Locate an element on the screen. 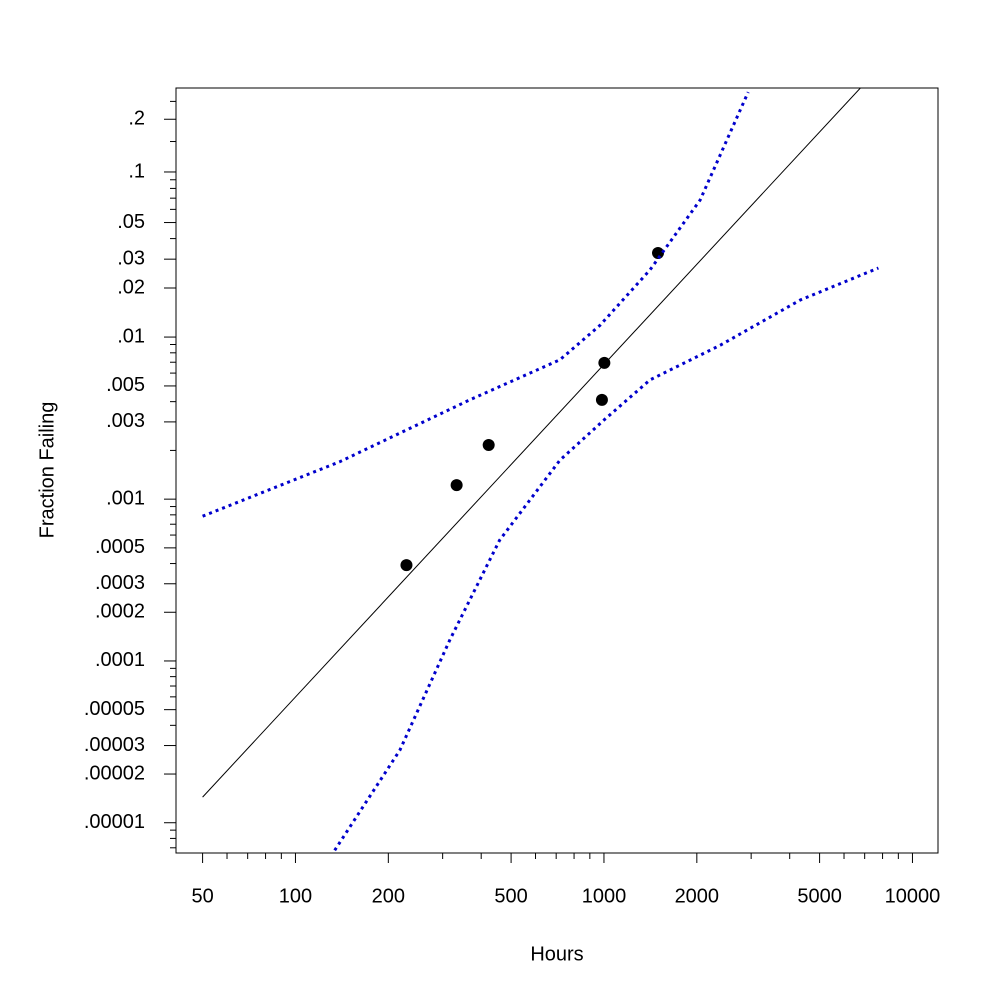 This screenshot has height=1000, width=1000. y-tick-label: .00002 is located at coordinates (114, 773).